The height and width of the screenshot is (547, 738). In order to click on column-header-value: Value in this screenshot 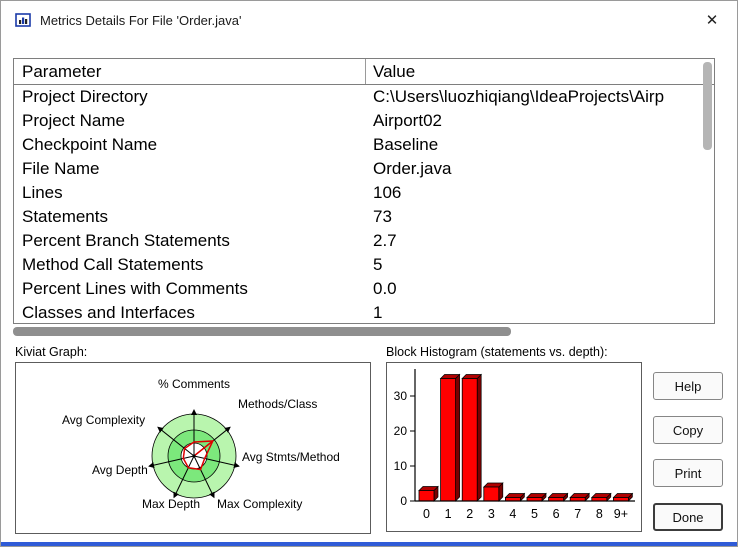, I will do `click(394, 71)`.